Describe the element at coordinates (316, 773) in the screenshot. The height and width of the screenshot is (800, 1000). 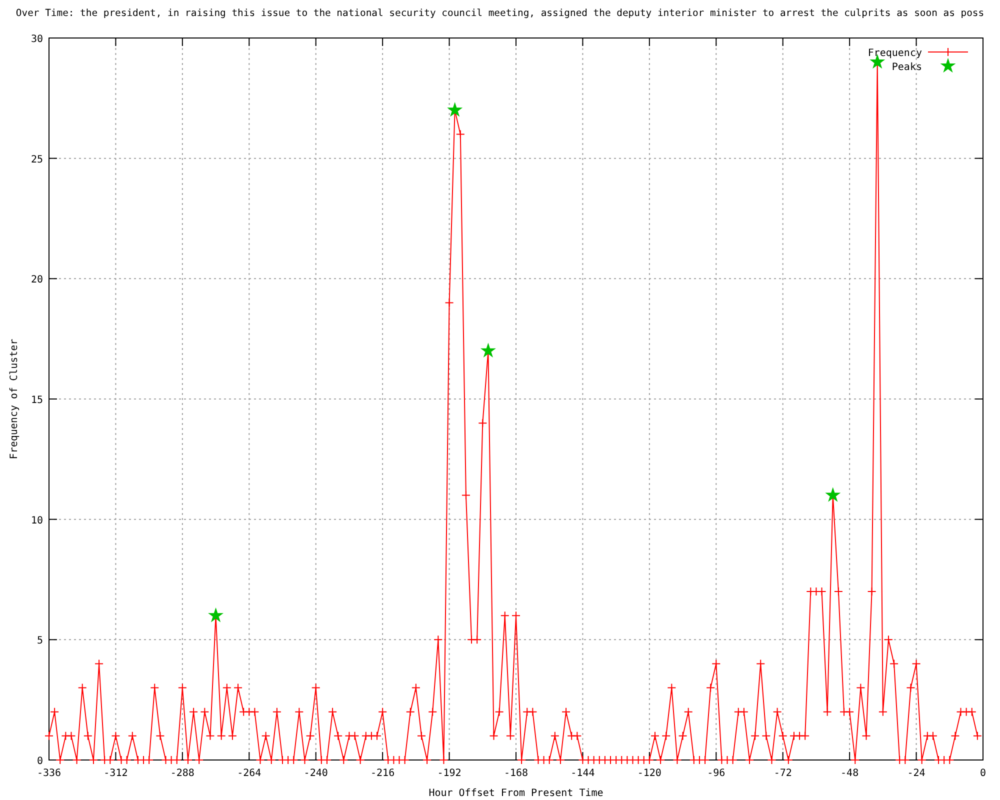
I see `x-tick-label: -240` at that location.